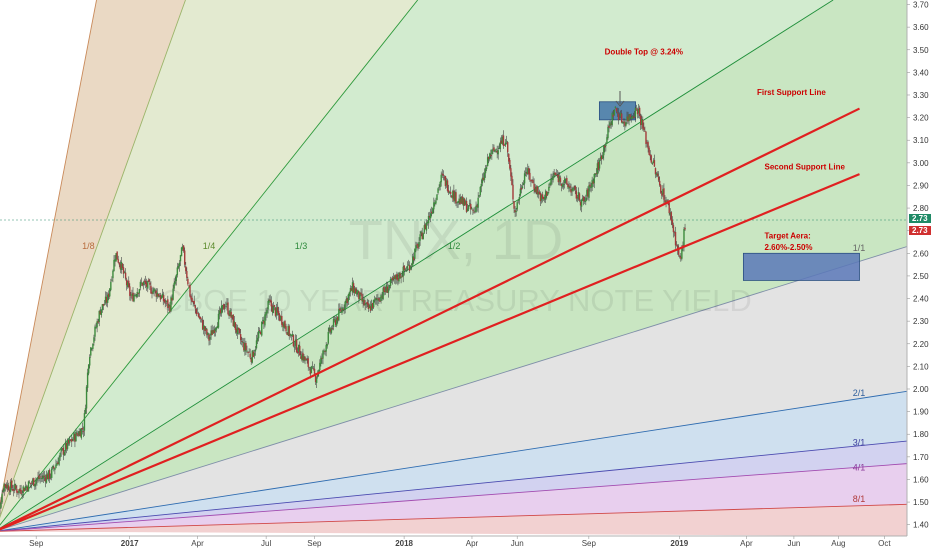 This screenshot has width=932, height=550. I want to click on y-tick-label: 2.60, so click(921, 253).